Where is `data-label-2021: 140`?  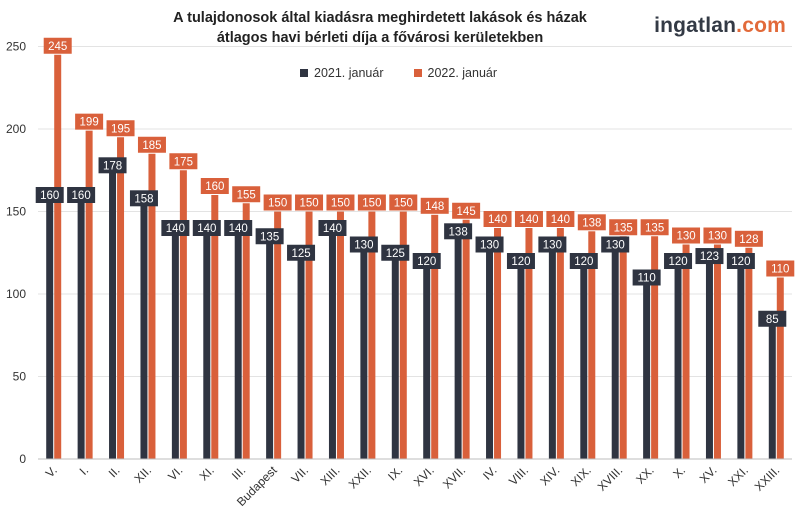 data-label-2021: 140 is located at coordinates (332, 229).